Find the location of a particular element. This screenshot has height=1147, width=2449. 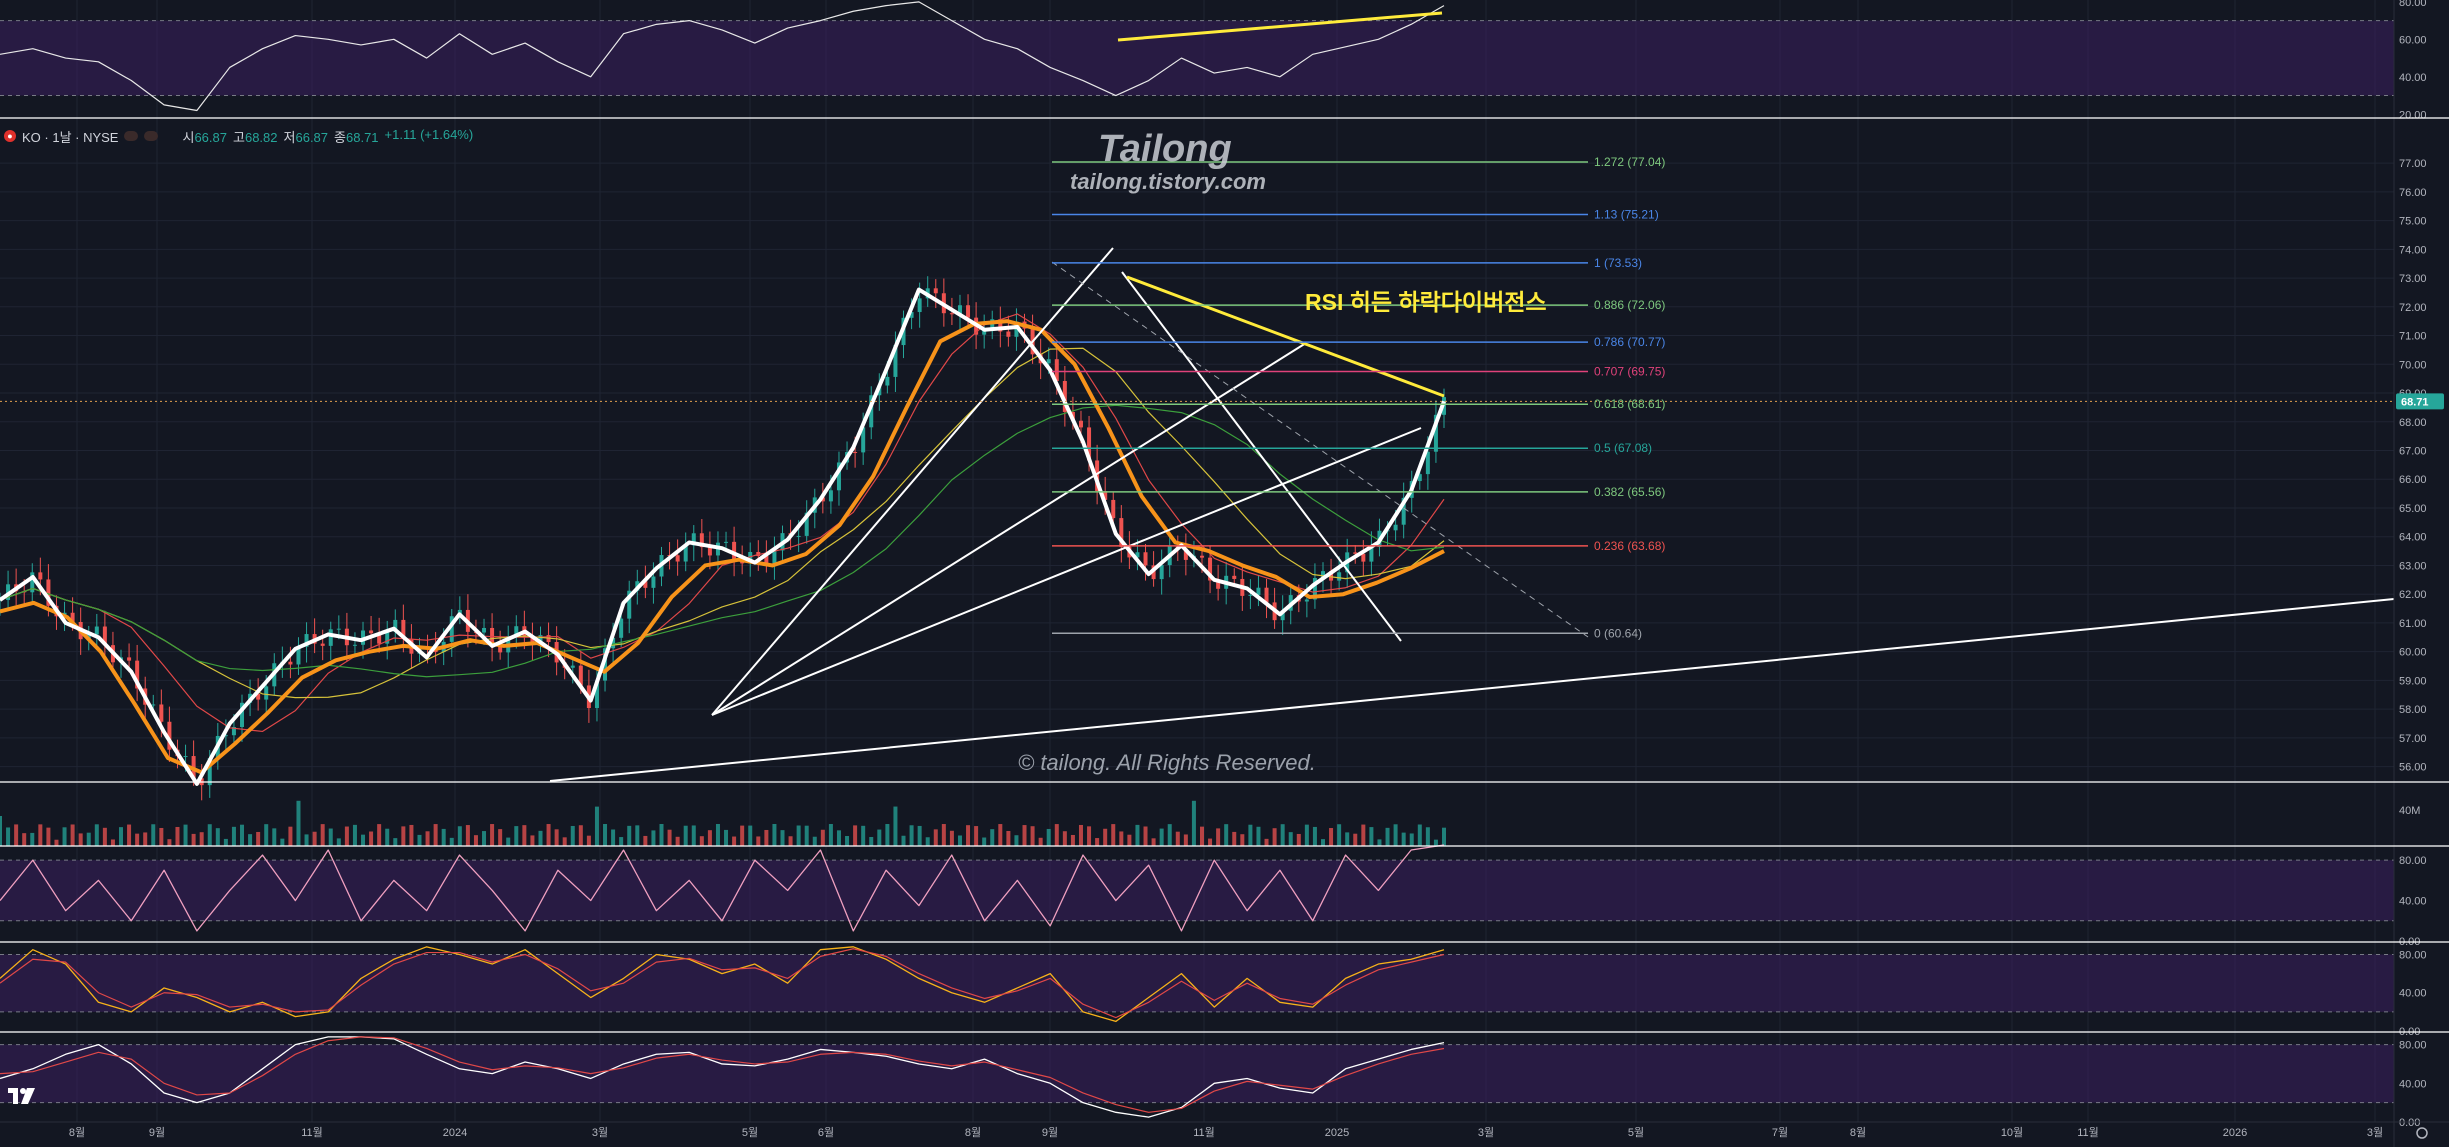

divergence-annotation: RSI 히든 하락다이버전스 is located at coordinates (1426, 302).